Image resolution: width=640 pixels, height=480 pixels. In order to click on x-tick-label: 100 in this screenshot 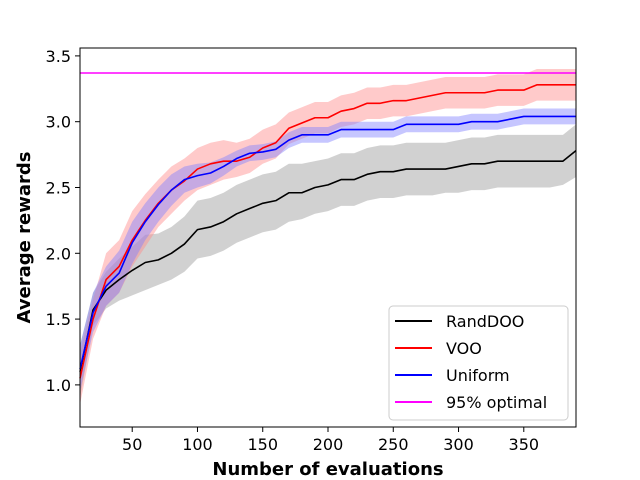, I will do `click(197, 444)`.